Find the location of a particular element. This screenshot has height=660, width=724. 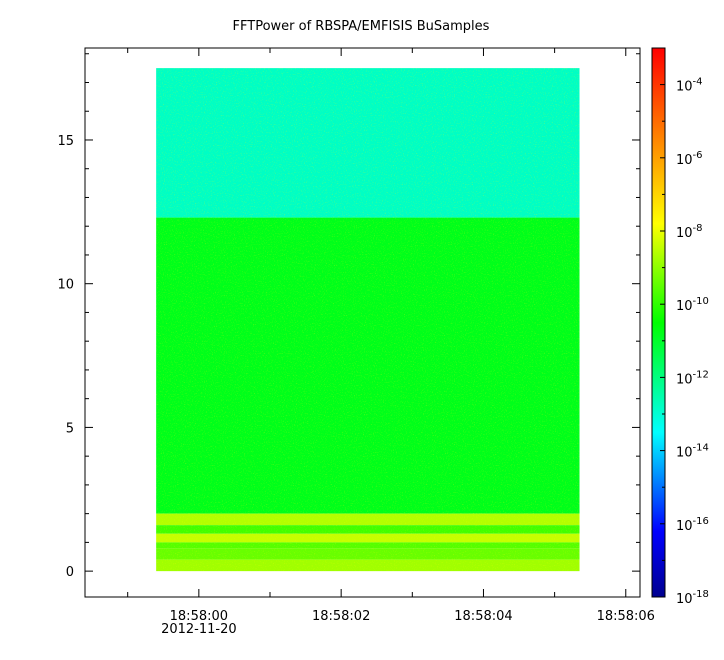

colorbar-tick-label: 10⁻¹⁸ is located at coordinates (692, 598).